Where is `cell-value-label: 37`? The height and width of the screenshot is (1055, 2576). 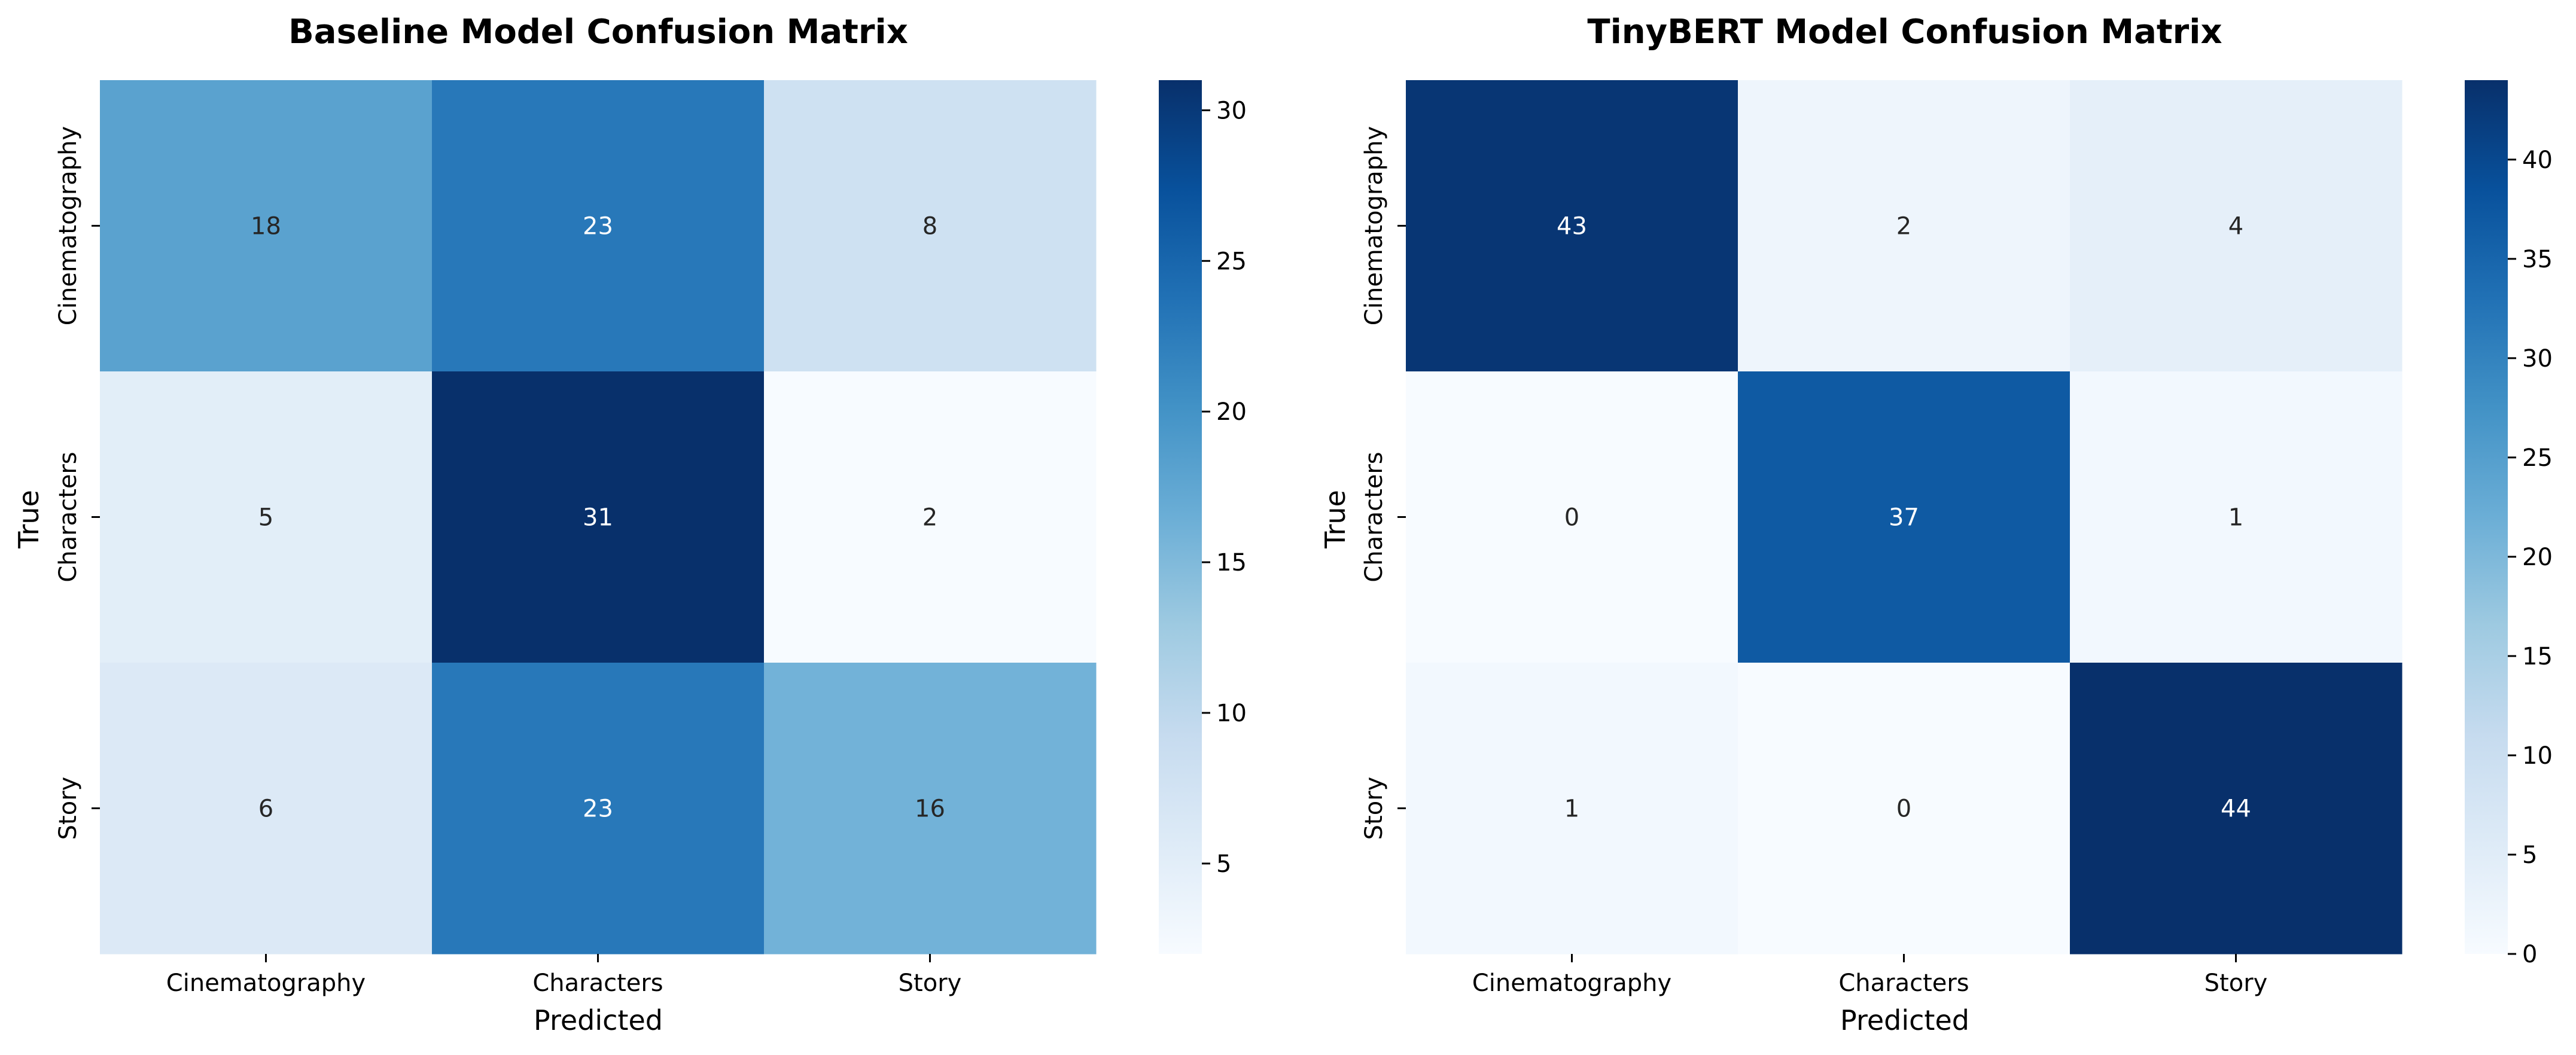
cell-value-label: 37 is located at coordinates (1904, 518).